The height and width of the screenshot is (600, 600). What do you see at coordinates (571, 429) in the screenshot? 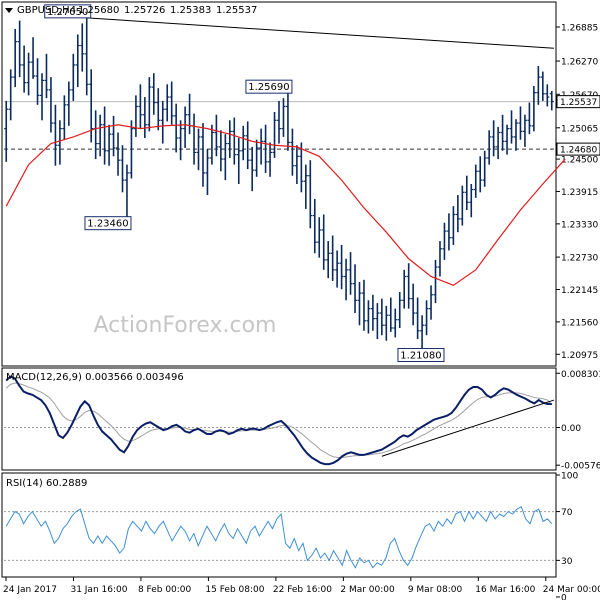
I see `macd-y-tick-label: 0.00` at bounding box center [571, 429].